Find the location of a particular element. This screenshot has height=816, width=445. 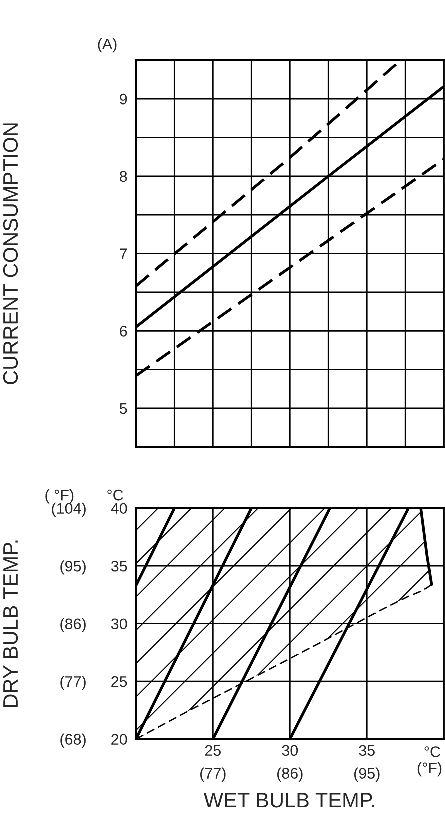

y-axis-title: CURRENT CONSUMPTION is located at coordinates (10, 254).